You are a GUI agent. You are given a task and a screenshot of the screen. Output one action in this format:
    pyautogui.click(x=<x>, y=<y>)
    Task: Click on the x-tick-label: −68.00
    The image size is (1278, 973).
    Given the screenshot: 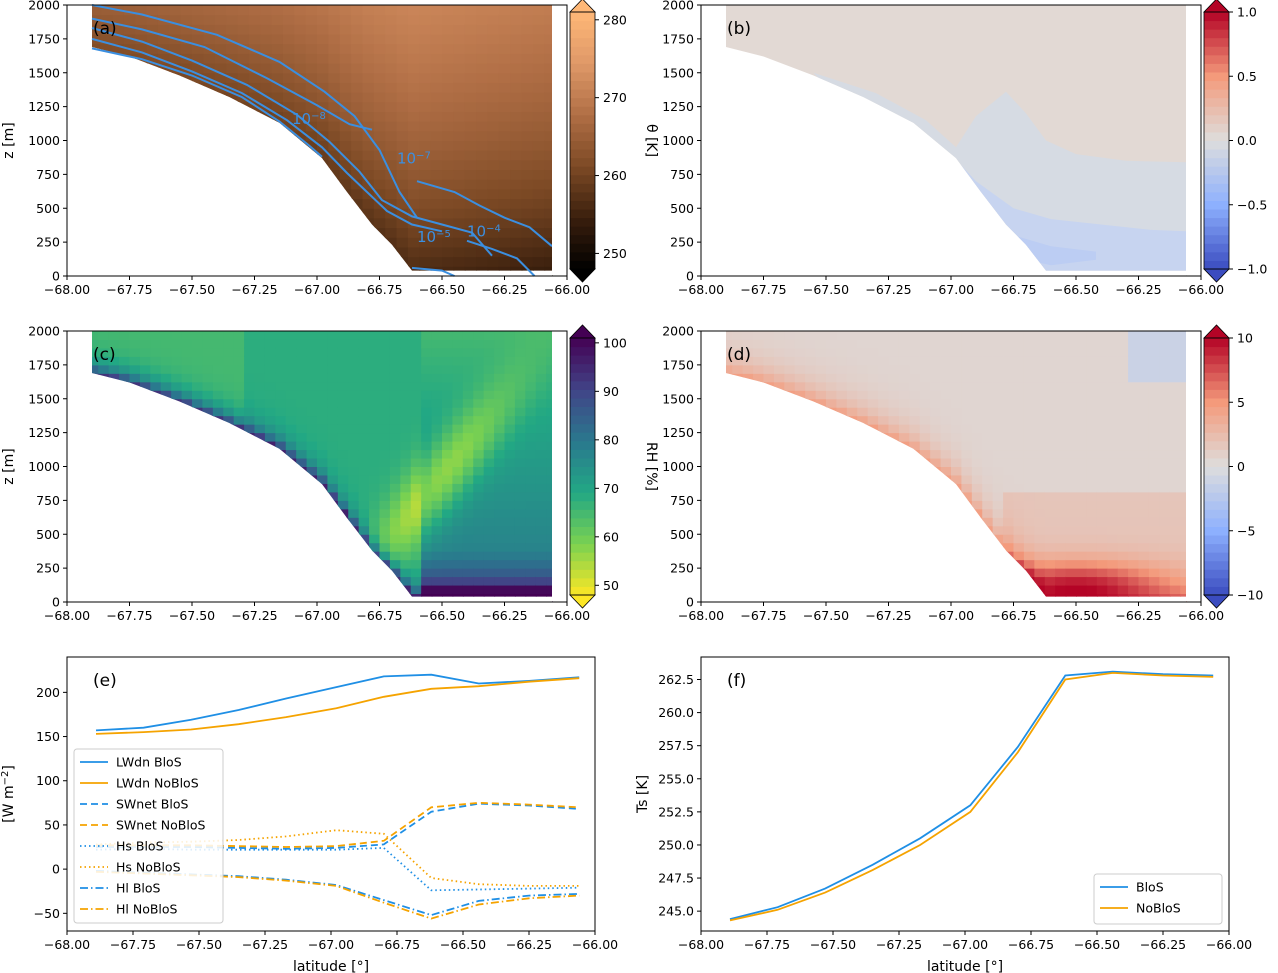 What is the action you would take?
    pyautogui.click(x=701, y=289)
    